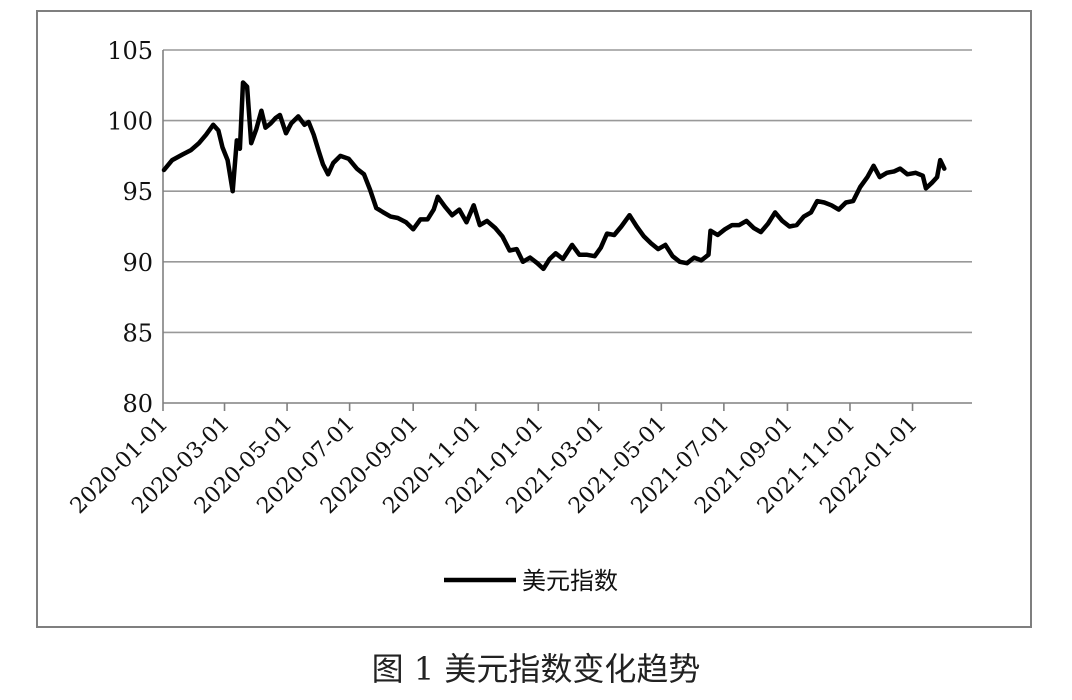  I want to click on y-tick-label: 95, so click(137, 192).